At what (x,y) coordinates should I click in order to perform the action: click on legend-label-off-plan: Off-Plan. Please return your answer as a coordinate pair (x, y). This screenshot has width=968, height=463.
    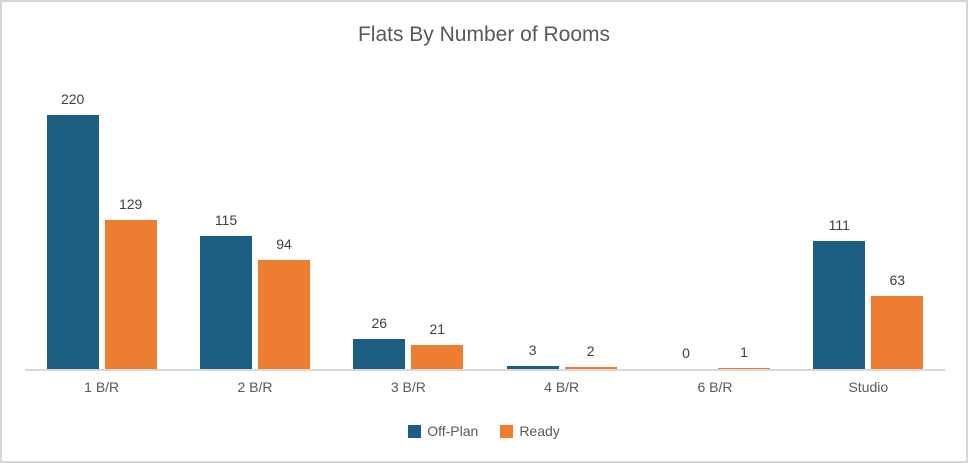
    Looking at the image, I should click on (453, 431).